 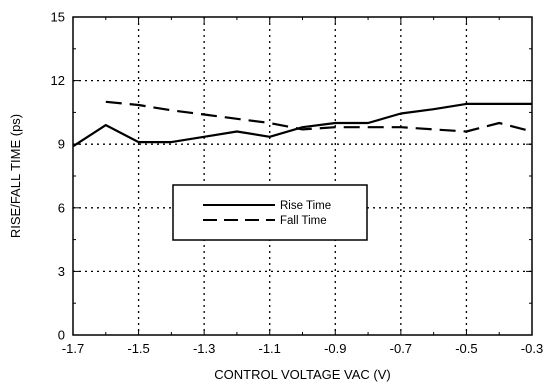 I want to click on x-tick-label: -0.9, so click(x=335, y=348).